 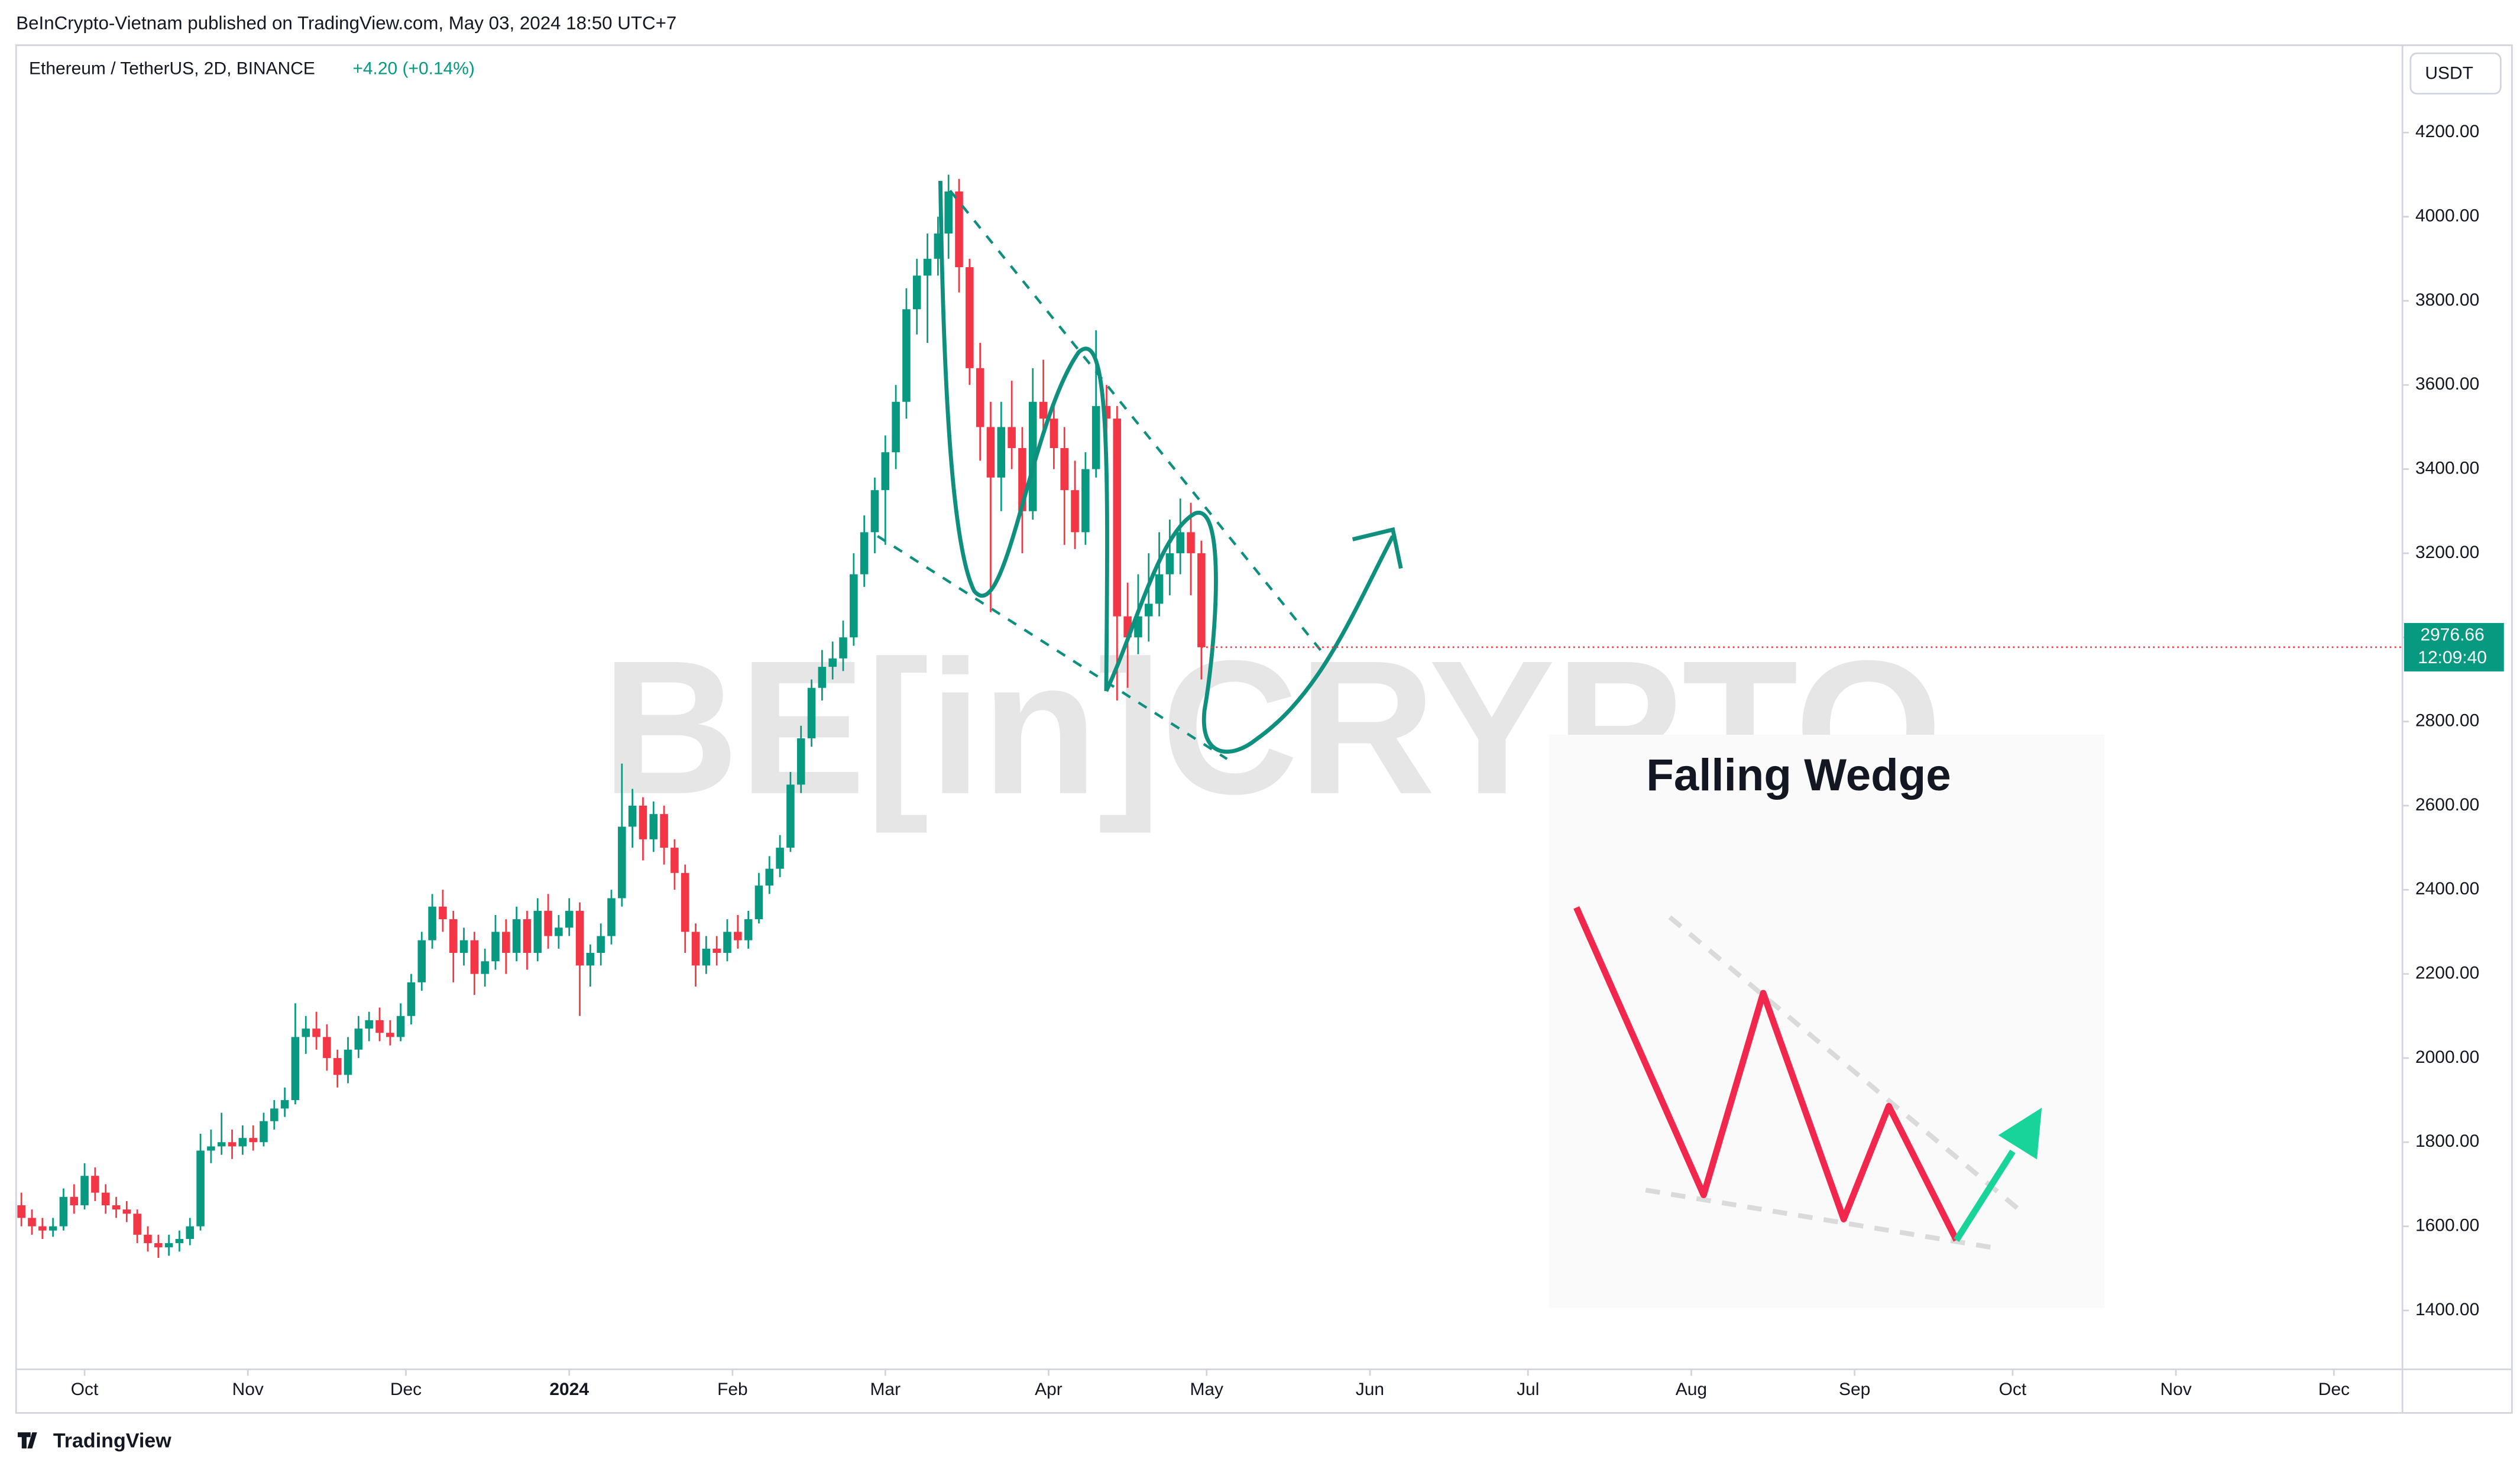 I want to click on x-tick-label: Aug, so click(x=1691, y=1389).